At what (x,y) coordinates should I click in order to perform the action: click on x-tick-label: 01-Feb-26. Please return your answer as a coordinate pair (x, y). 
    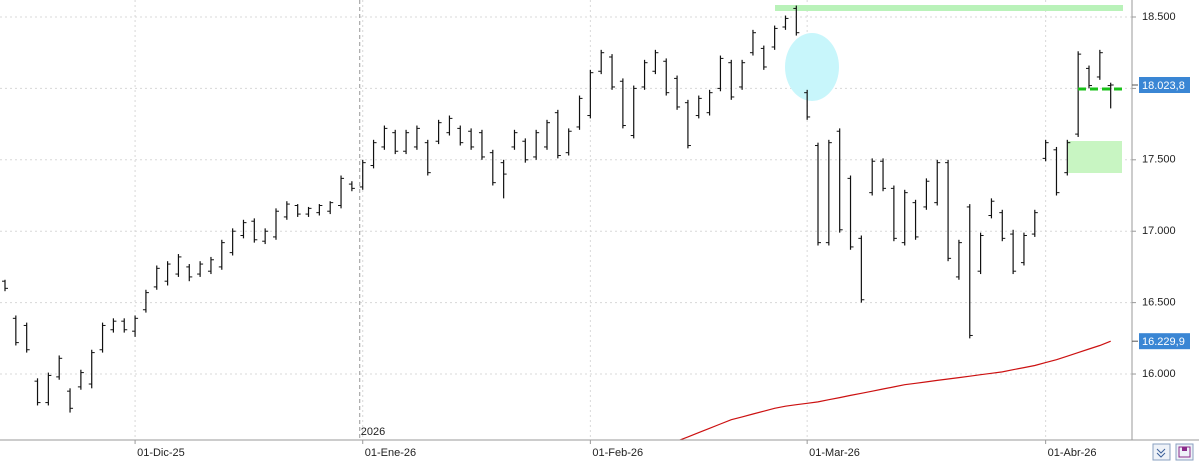
    Looking at the image, I should click on (617, 453).